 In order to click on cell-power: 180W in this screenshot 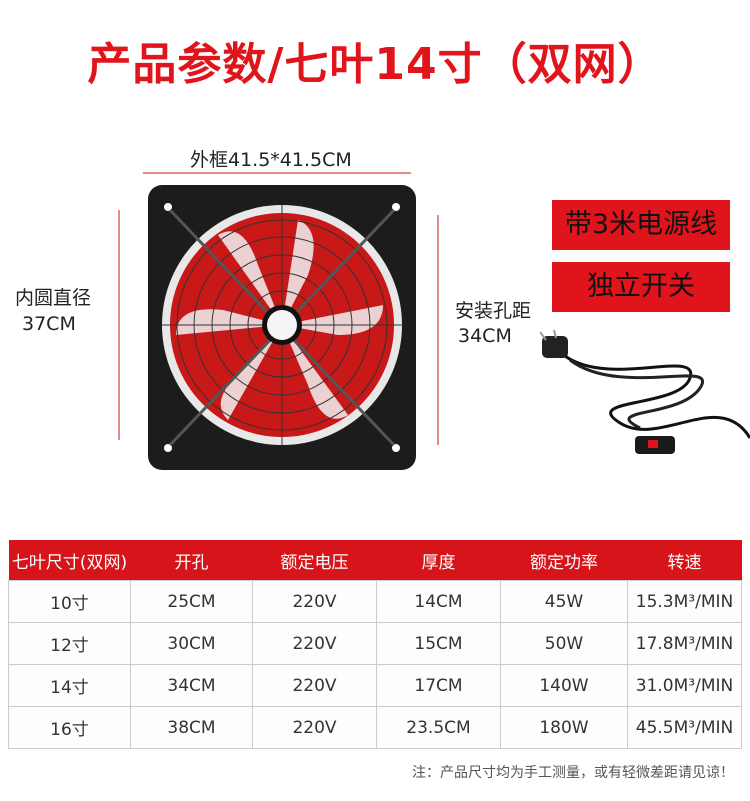, I will do `click(564, 727)`.